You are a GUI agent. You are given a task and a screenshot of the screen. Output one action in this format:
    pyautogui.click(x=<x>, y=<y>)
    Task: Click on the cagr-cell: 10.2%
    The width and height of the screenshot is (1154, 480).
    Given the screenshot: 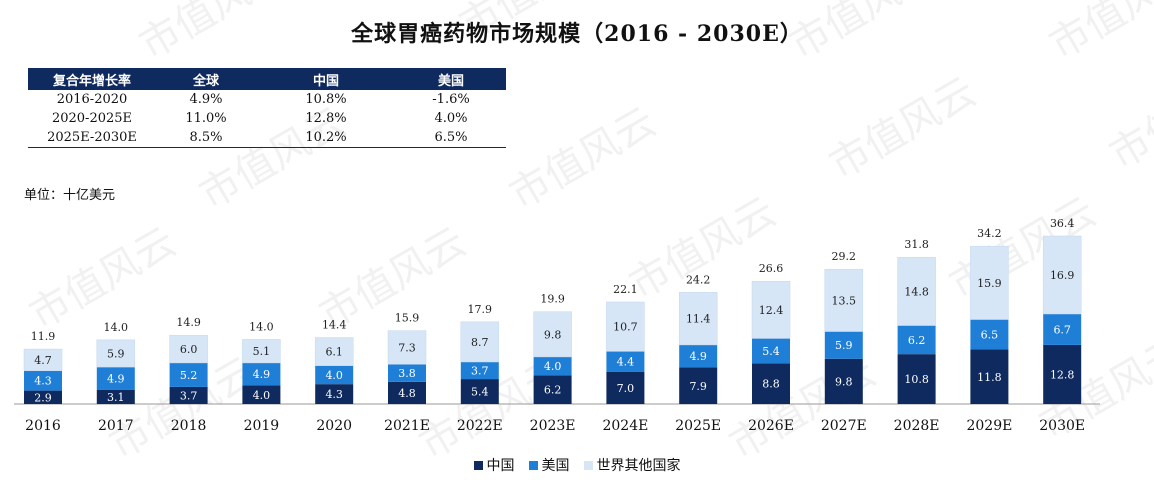 What is the action you would take?
    pyautogui.click(x=326, y=138)
    